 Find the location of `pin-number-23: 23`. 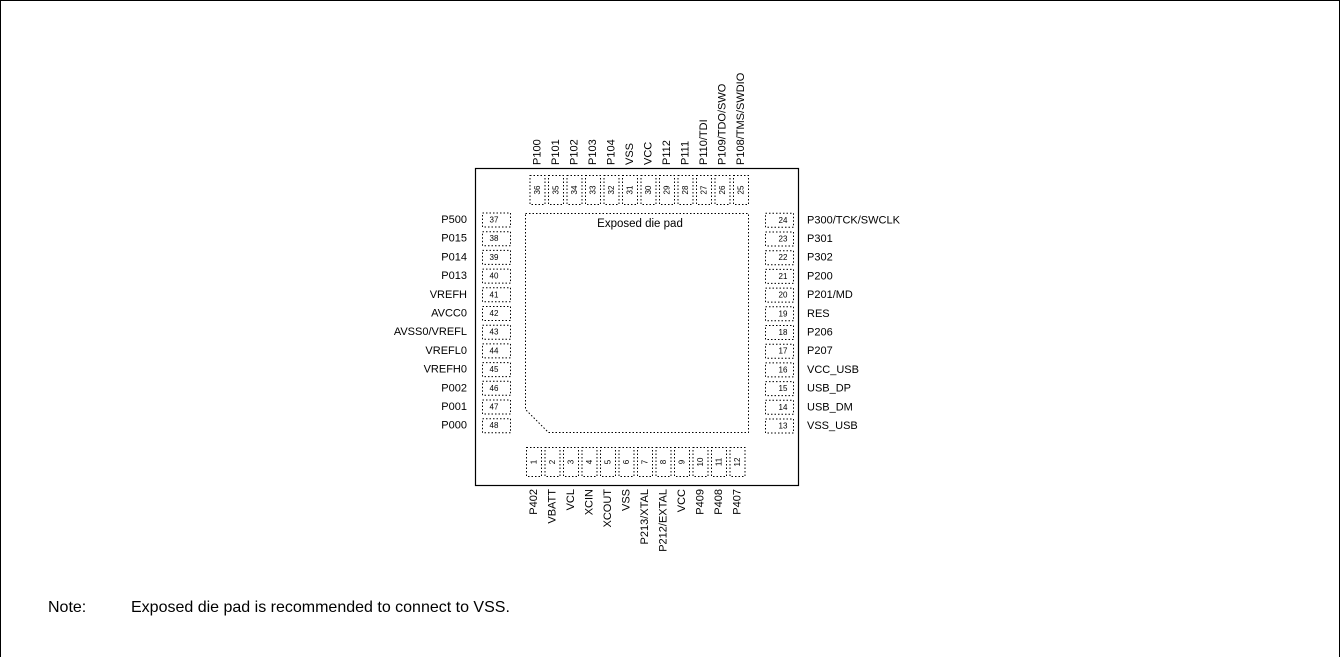

pin-number-23: 23 is located at coordinates (783, 239).